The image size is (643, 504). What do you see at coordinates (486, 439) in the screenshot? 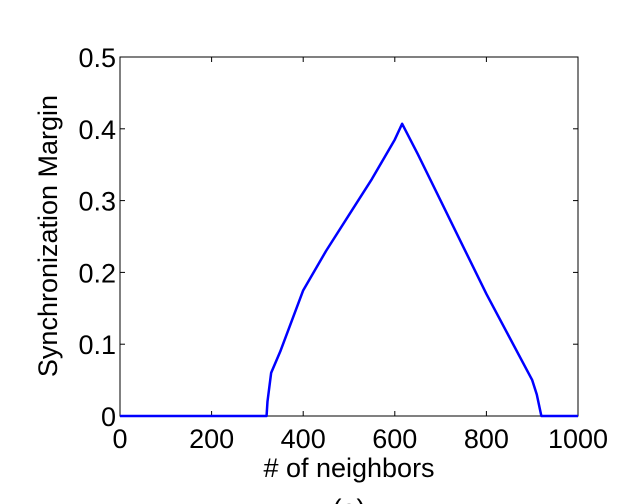
I see `x-tick-label: 800` at bounding box center [486, 439].